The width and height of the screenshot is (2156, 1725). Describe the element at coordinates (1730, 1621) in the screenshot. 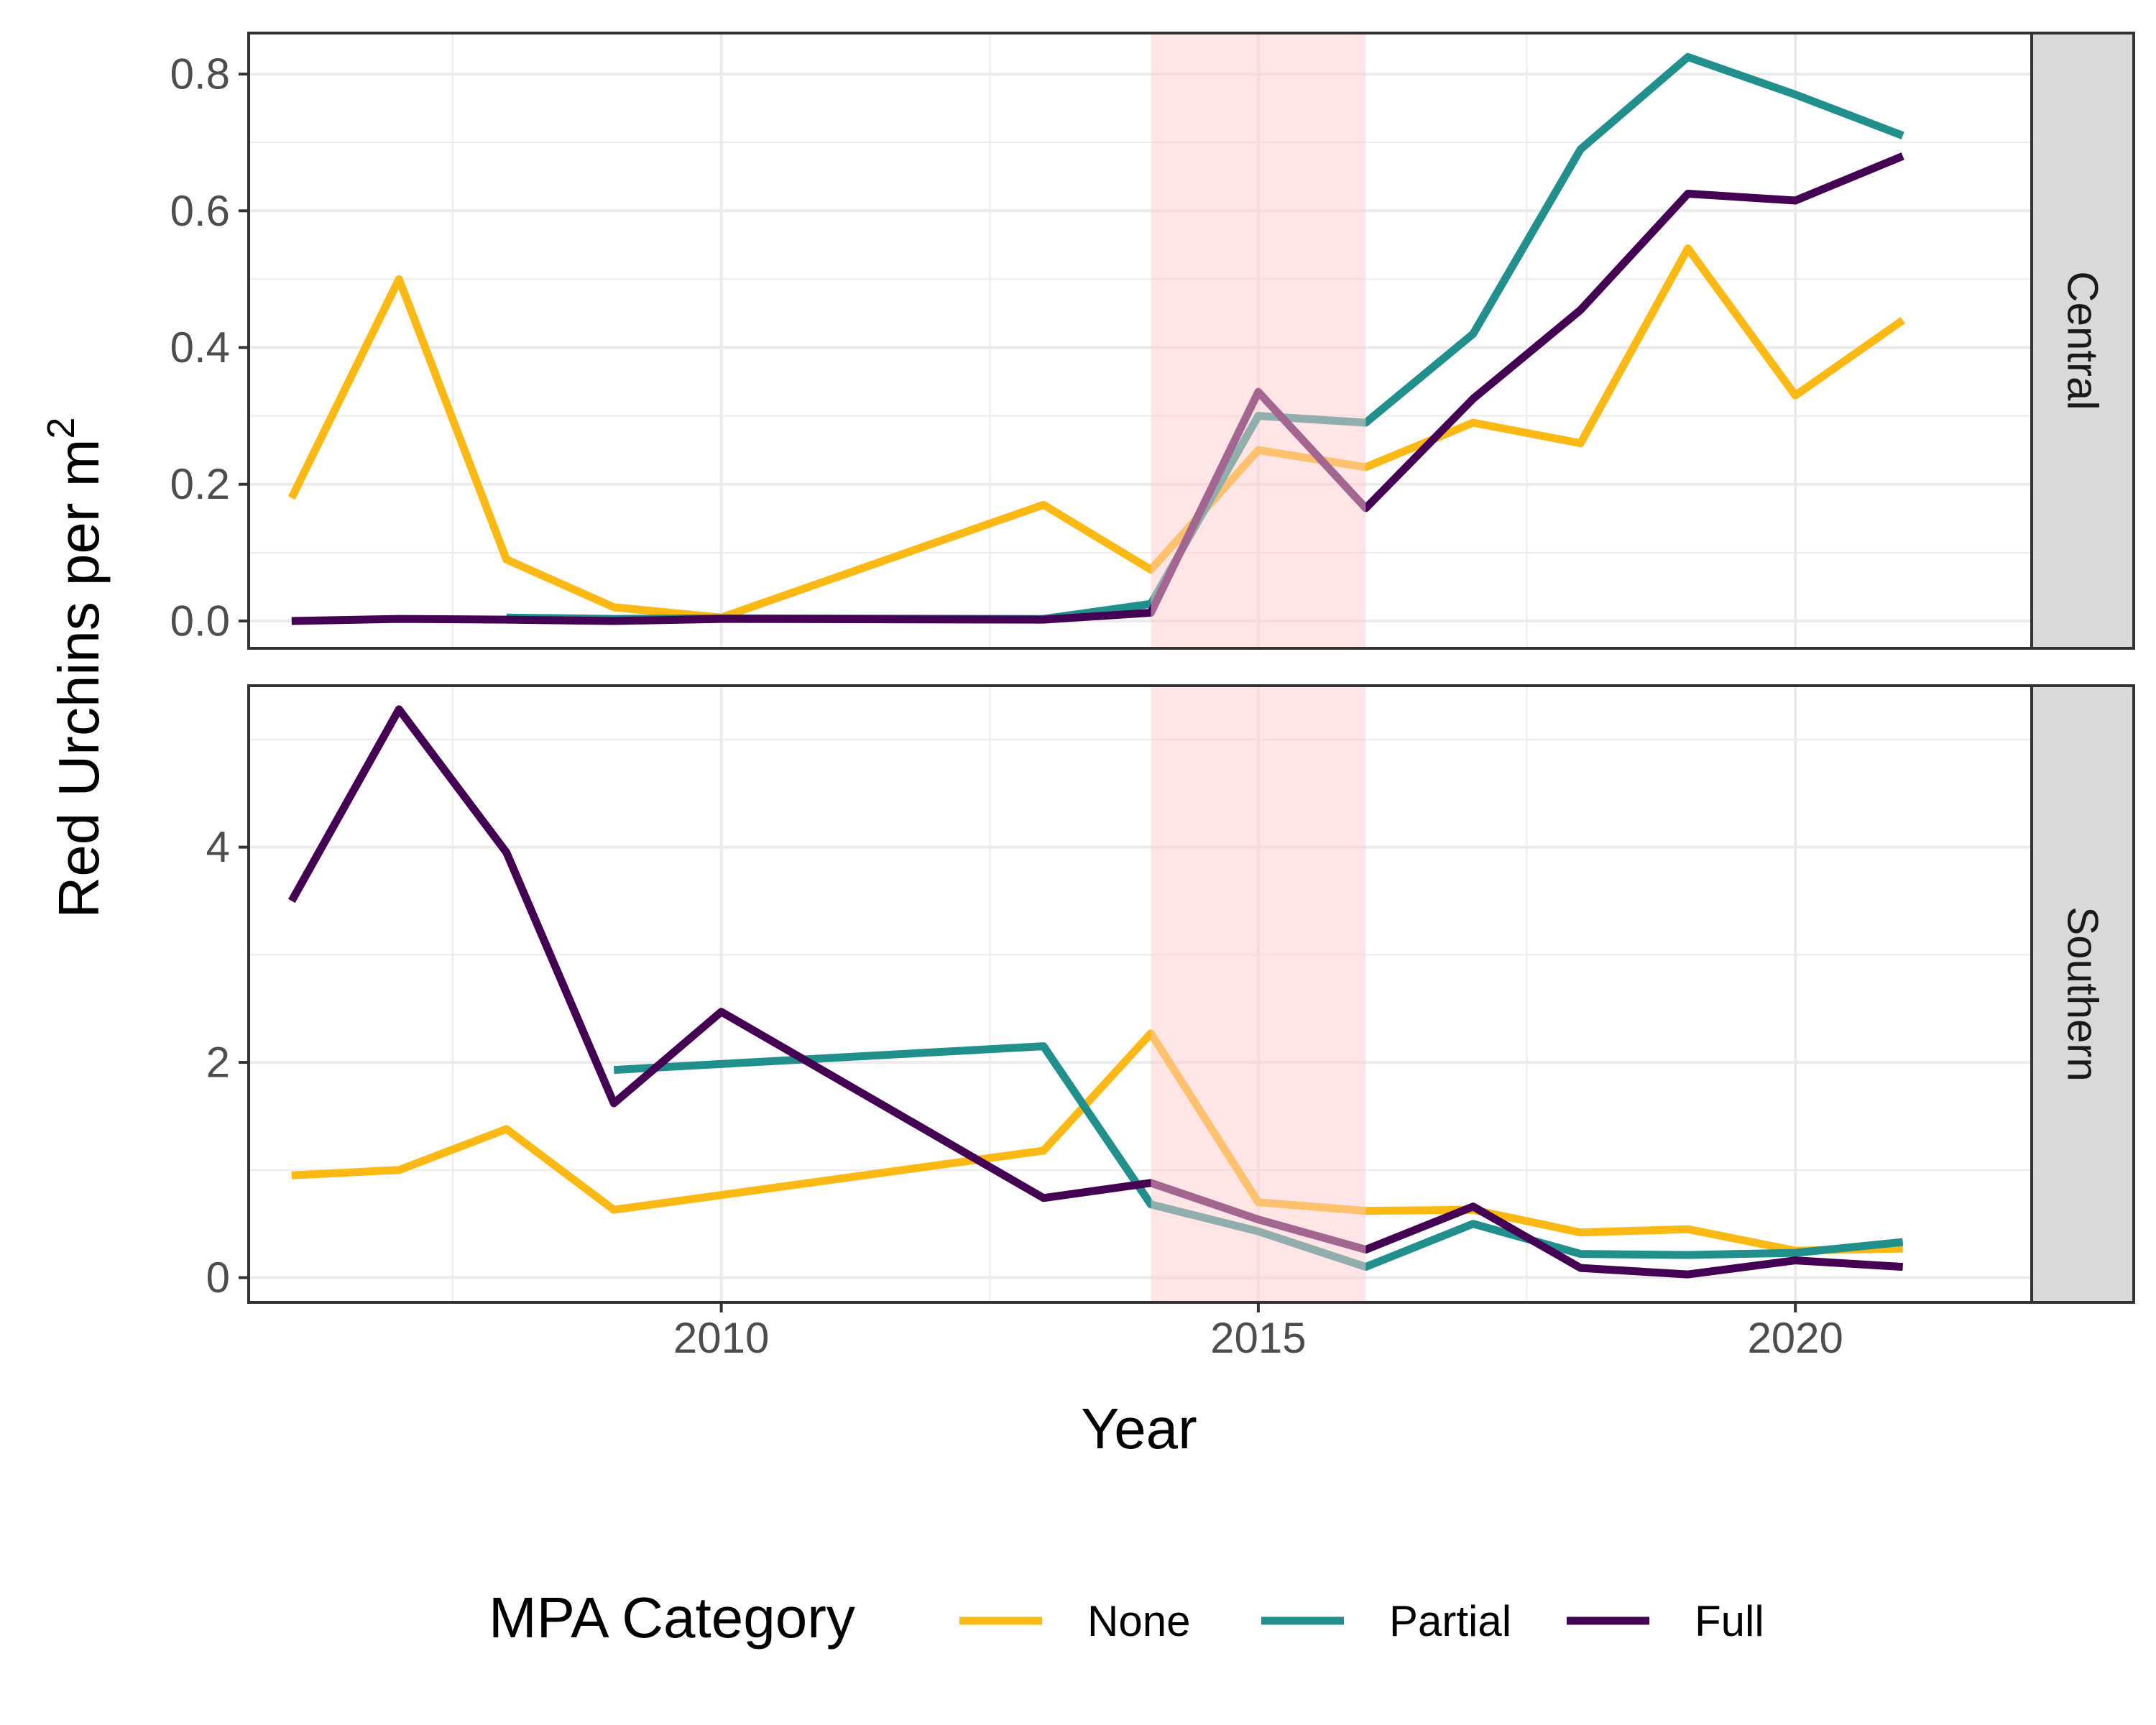

I see `legend-label-full: Full` at that location.